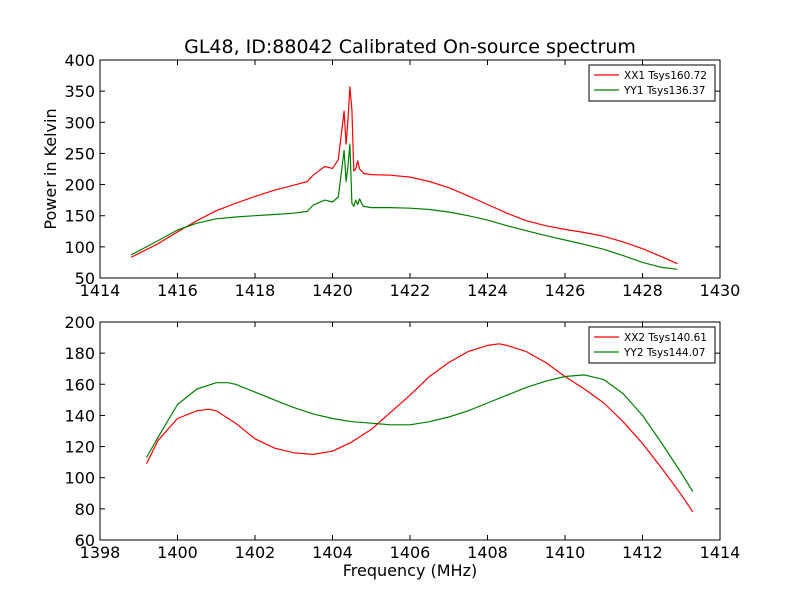 The width and height of the screenshot is (800, 600). I want to click on plot1-x-tick-label: 1420, so click(332, 290).